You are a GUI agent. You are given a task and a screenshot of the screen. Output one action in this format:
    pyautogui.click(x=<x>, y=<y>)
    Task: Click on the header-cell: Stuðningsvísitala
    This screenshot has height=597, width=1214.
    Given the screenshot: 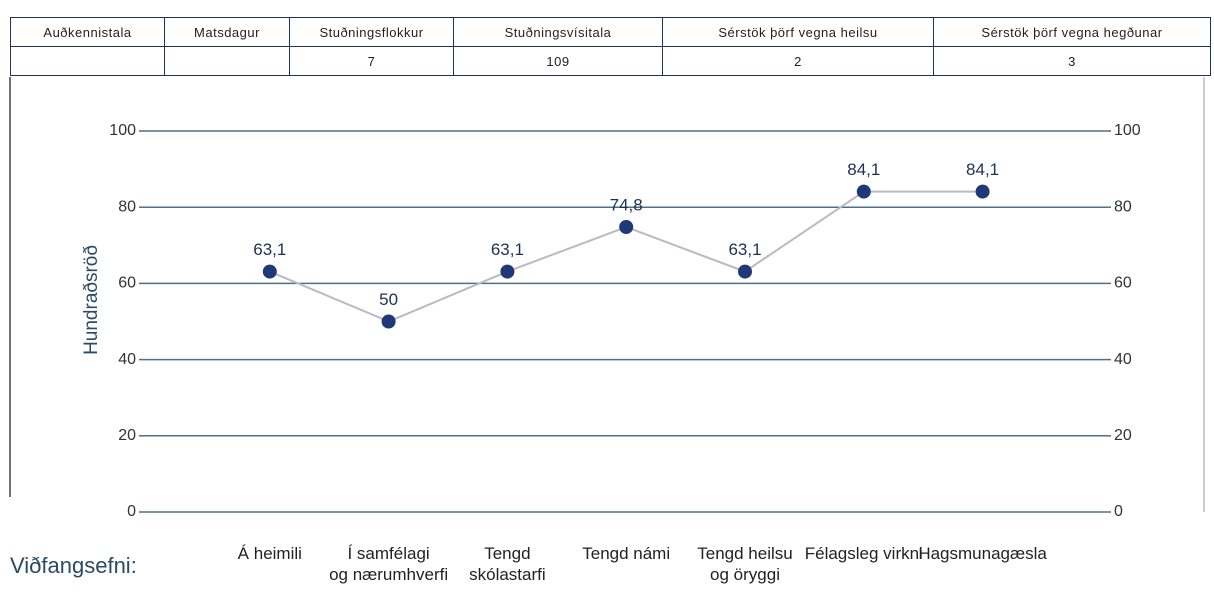 What is the action you would take?
    pyautogui.click(x=558, y=32)
    